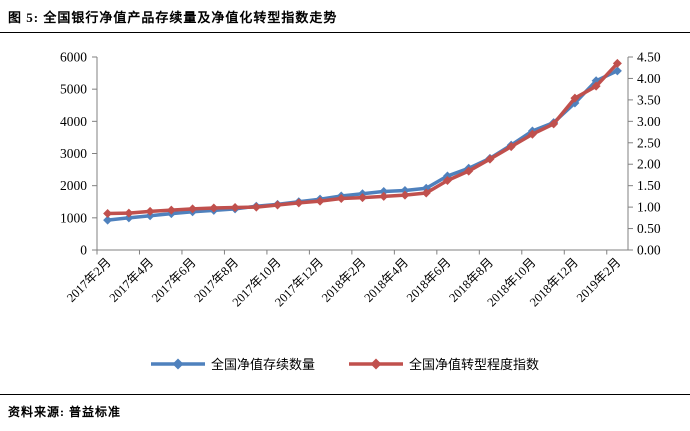  What do you see at coordinates (649, 57) in the screenshot?
I see `svg-text: 4.50` at bounding box center [649, 57].